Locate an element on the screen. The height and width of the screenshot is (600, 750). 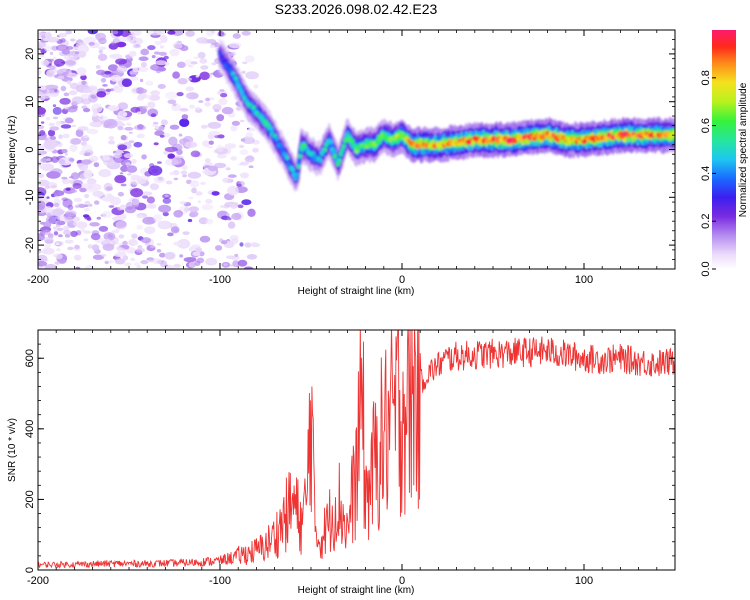
x-tick-label: 0 is located at coordinates (402, 280).